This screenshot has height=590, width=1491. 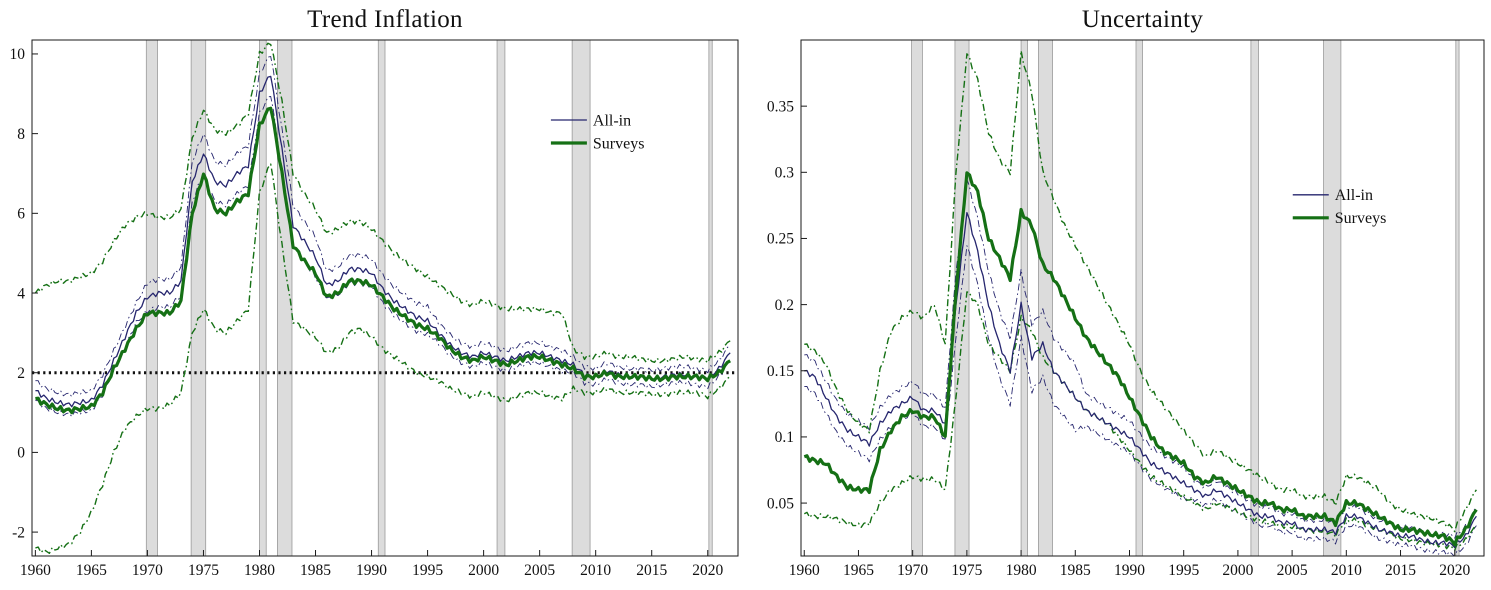 I want to click on y-tick-label: 8, so click(x=21, y=134).